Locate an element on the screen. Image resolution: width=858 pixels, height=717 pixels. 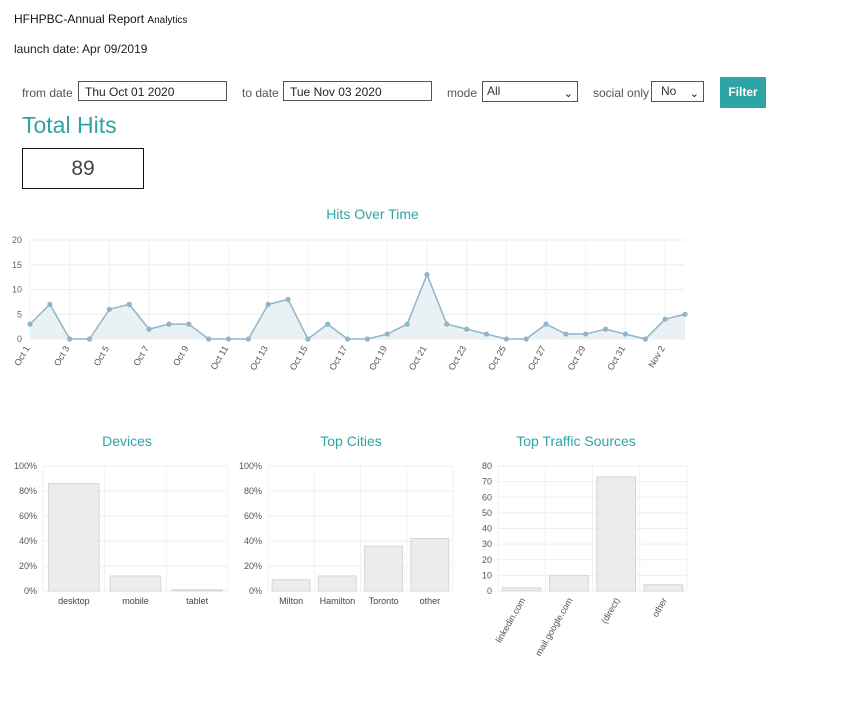
bar-chart-xtick: mobile is located at coordinates (135, 601).